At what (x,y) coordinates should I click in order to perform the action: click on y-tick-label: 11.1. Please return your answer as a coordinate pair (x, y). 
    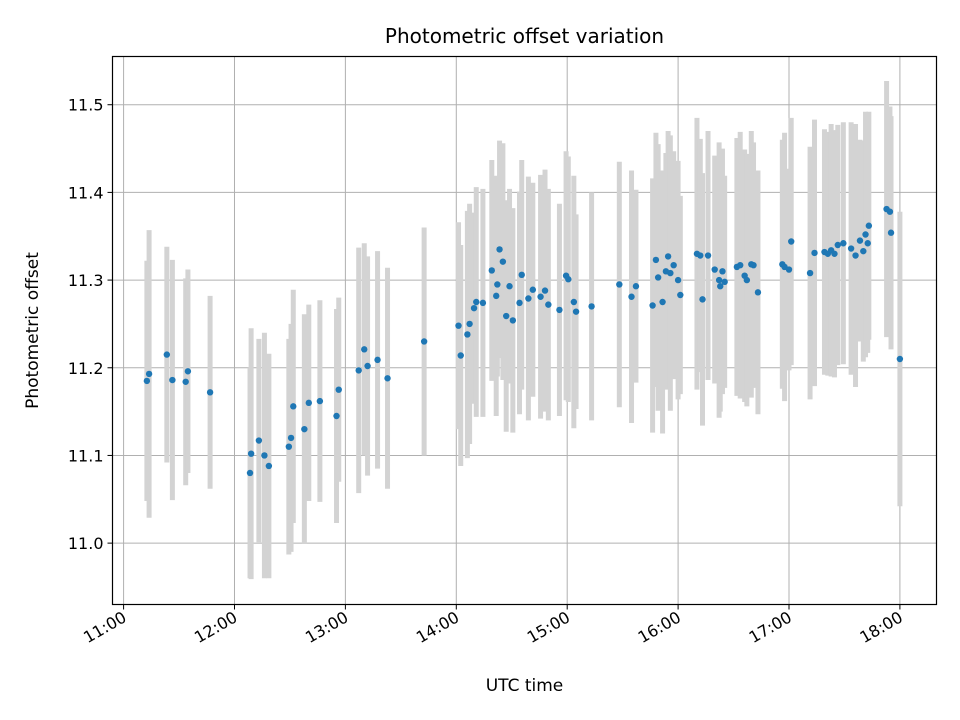
    Looking at the image, I should click on (86, 455).